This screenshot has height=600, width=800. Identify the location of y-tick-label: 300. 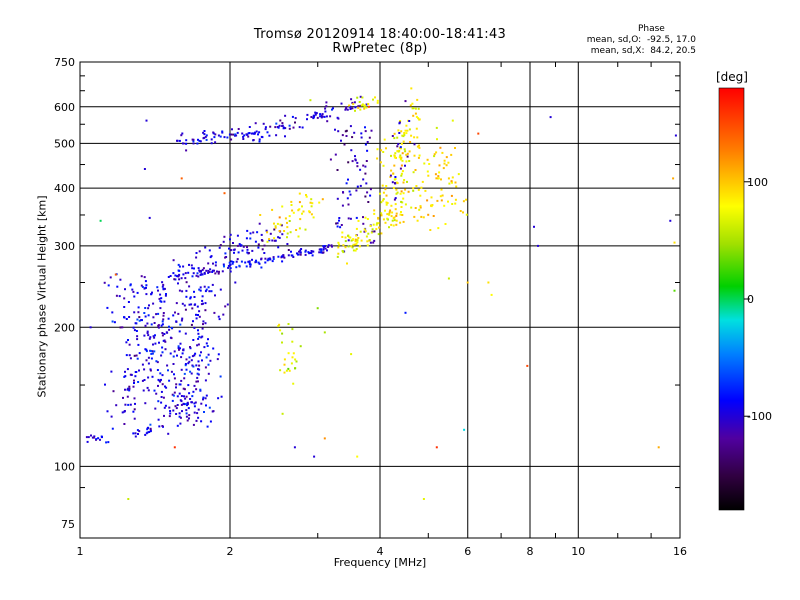
(64, 246).